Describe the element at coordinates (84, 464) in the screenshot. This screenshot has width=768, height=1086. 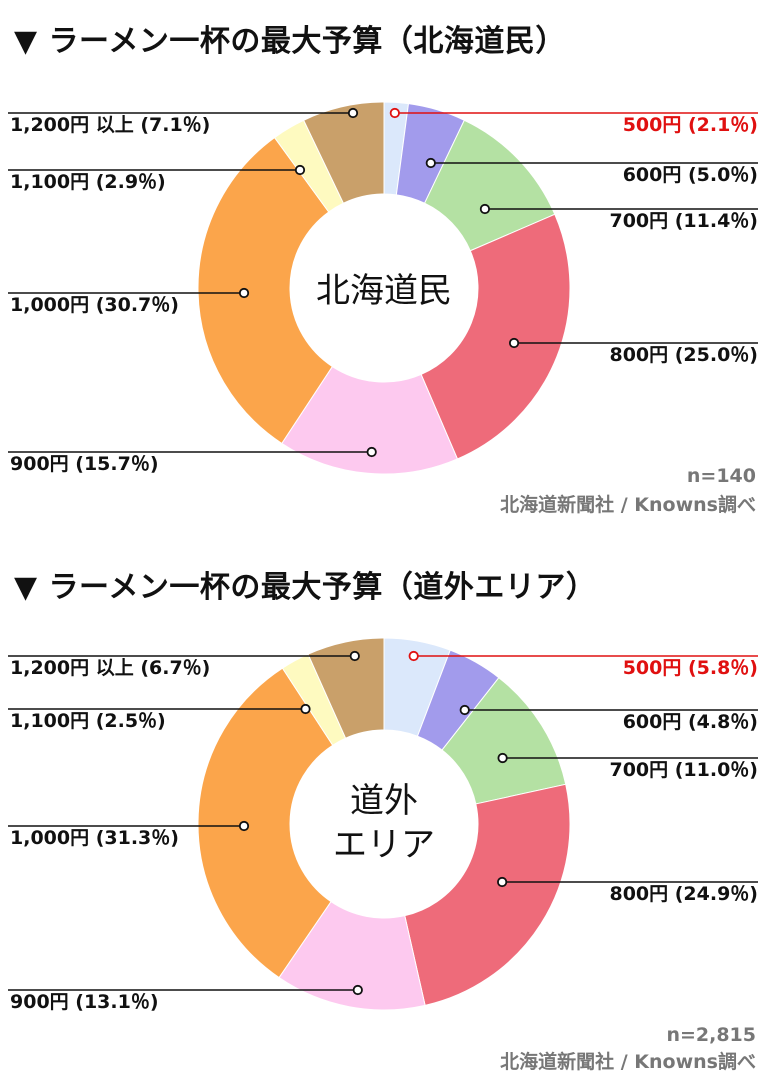
I see `data-label-900: 900円 (15.7％)` at that location.